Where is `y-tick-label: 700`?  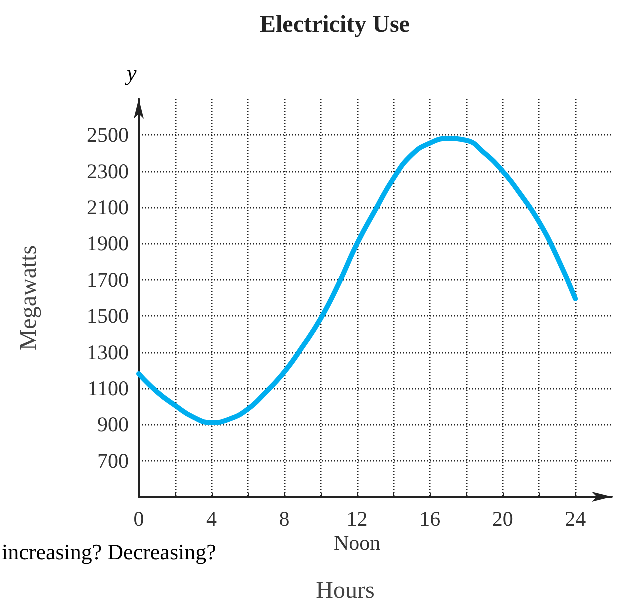 y-tick-label: 700 is located at coordinates (113, 460).